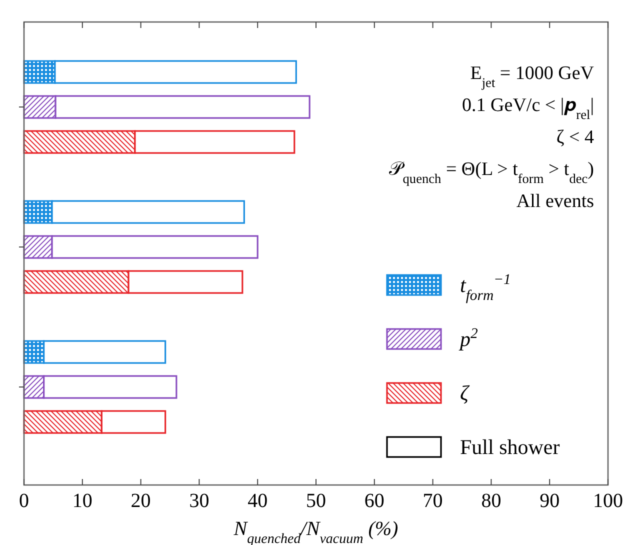  Describe the element at coordinates (532, 76) in the screenshot. I see `annotation: E$_{jet}$ = 1000 GeV` at that location.